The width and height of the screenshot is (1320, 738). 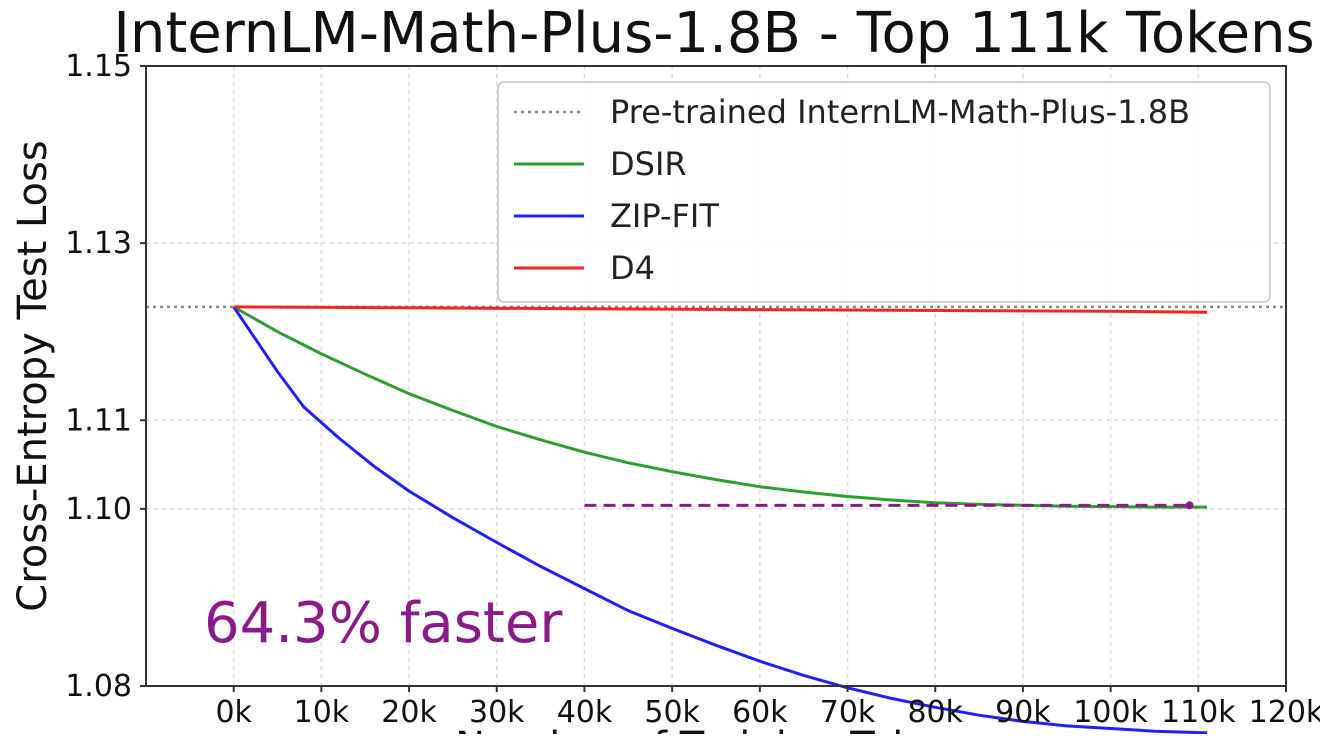 What do you see at coordinates (720, 729) in the screenshot?
I see `x-axis-label: Number of Training Tokens` at bounding box center [720, 729].